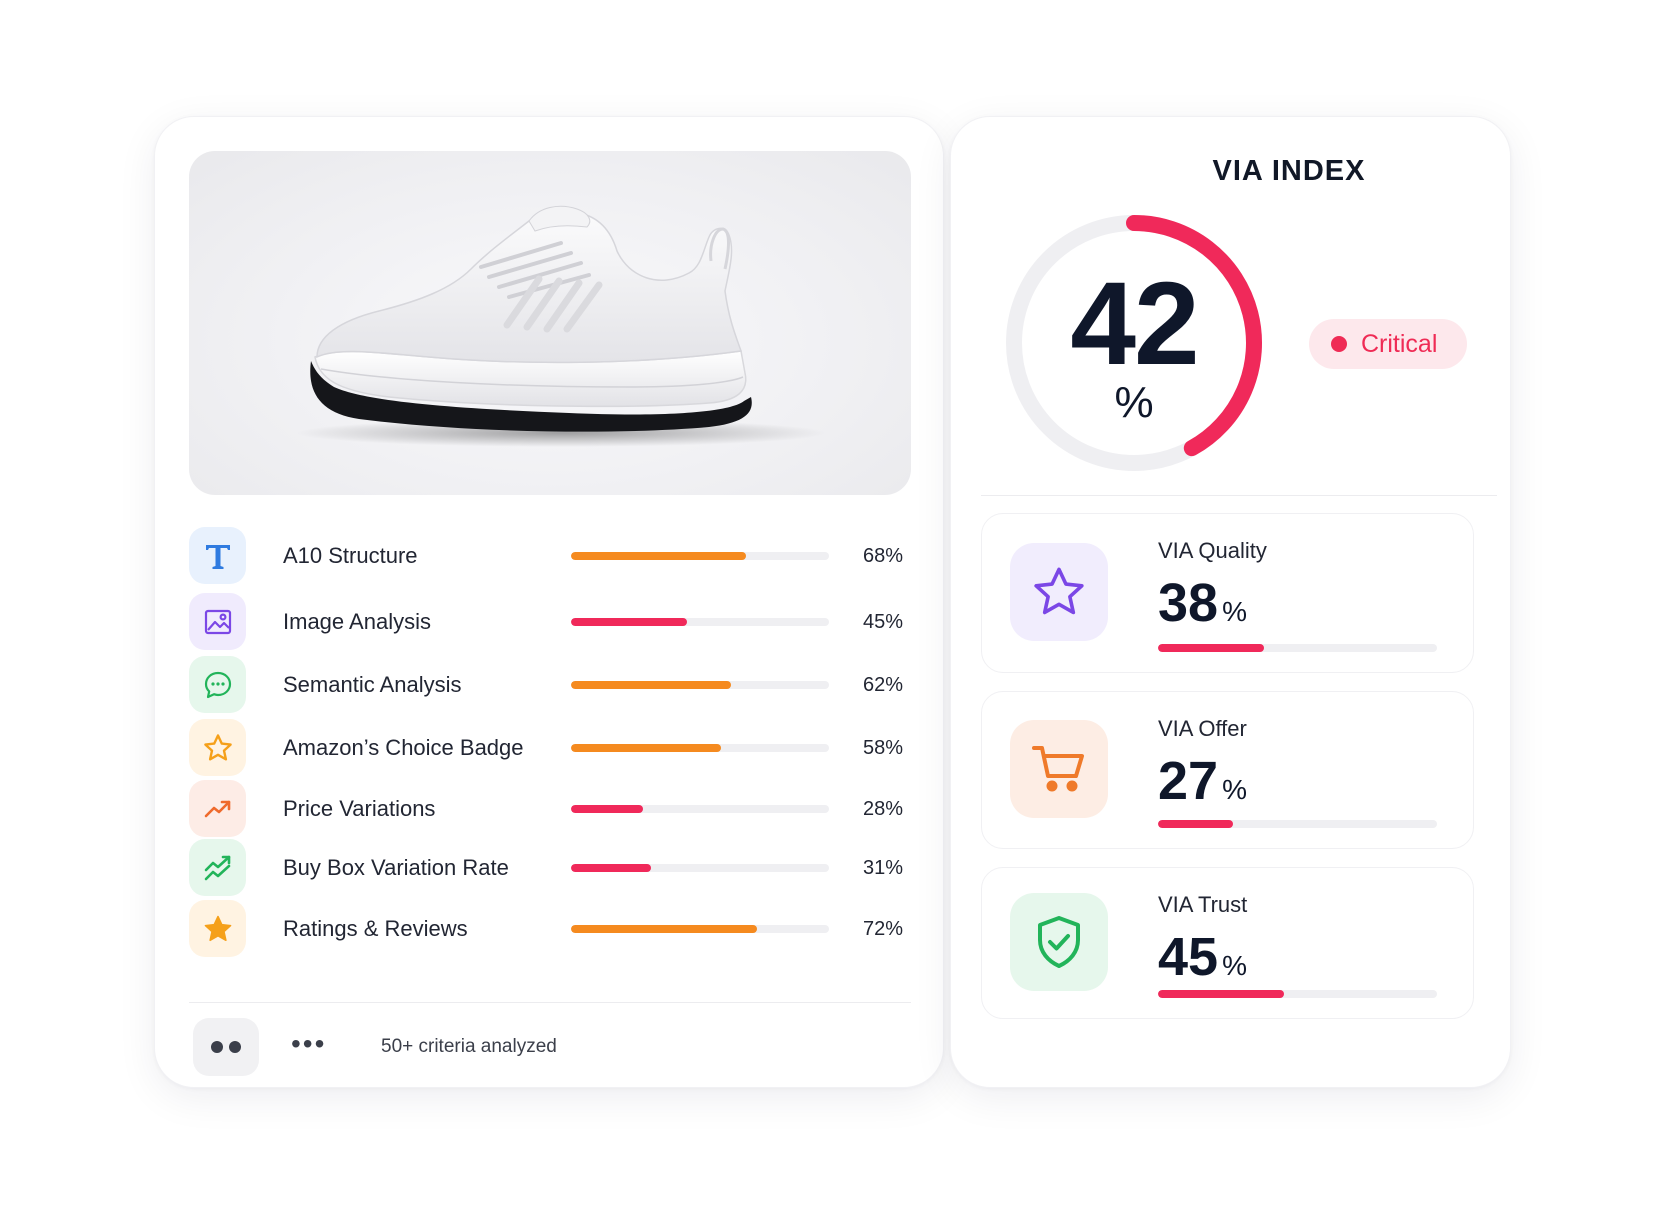  What do you see at coordinates (550, 809) in the screenshot?
I see `criteria-row: Price Variations 28%` at bounding box center [550, 809].